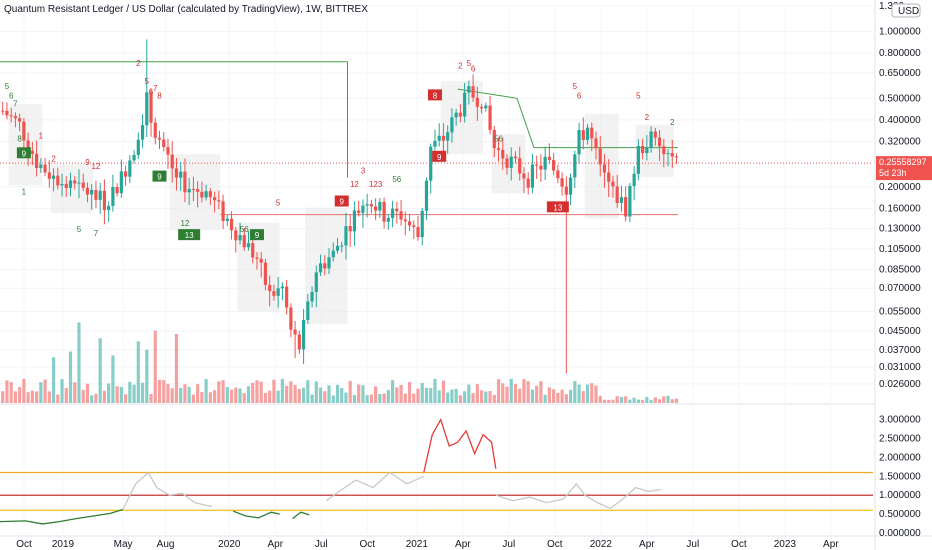  Describe the element at coordinates (900, 288) in the screenshot. I see `price-tick-label: 0.070000` at that location.